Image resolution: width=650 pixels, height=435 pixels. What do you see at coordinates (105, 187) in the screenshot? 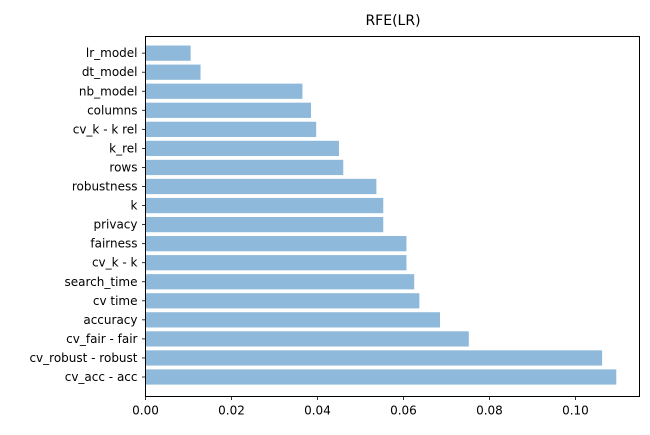
I see `y-tick-label: robustness` at bounding box center [105, 187].